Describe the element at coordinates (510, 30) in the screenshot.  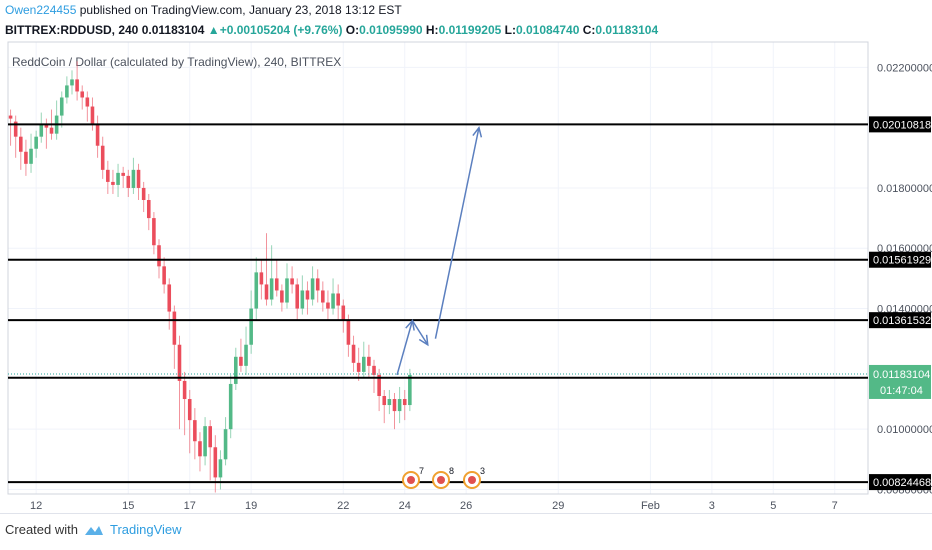
I see `low-label: L:` at that location.